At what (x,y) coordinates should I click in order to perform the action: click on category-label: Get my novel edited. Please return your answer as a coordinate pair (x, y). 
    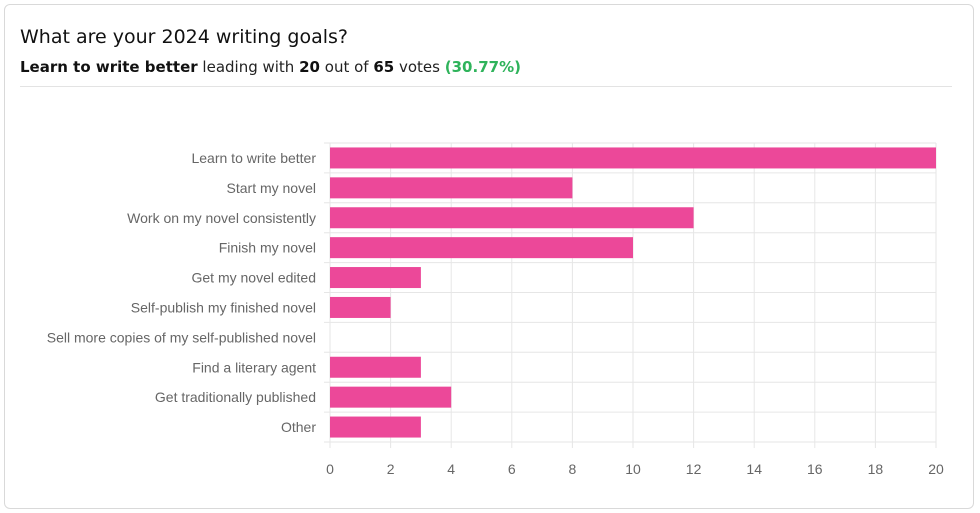
    Looking at the image, I should click on (253, 278).